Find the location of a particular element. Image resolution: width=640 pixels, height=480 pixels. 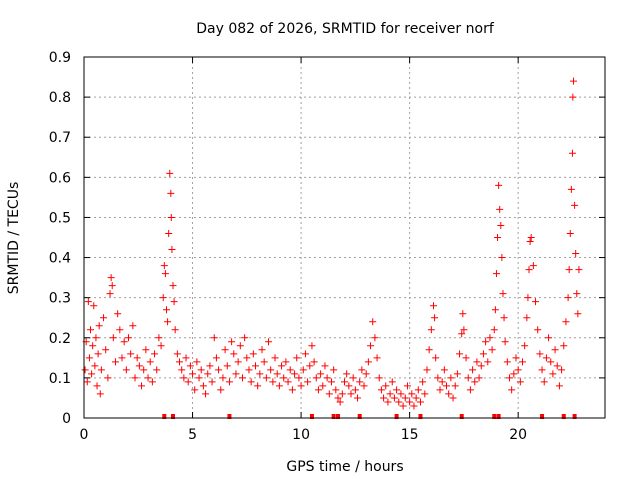

y-tick-label: 0.4 is located at coordinates (60, 259).